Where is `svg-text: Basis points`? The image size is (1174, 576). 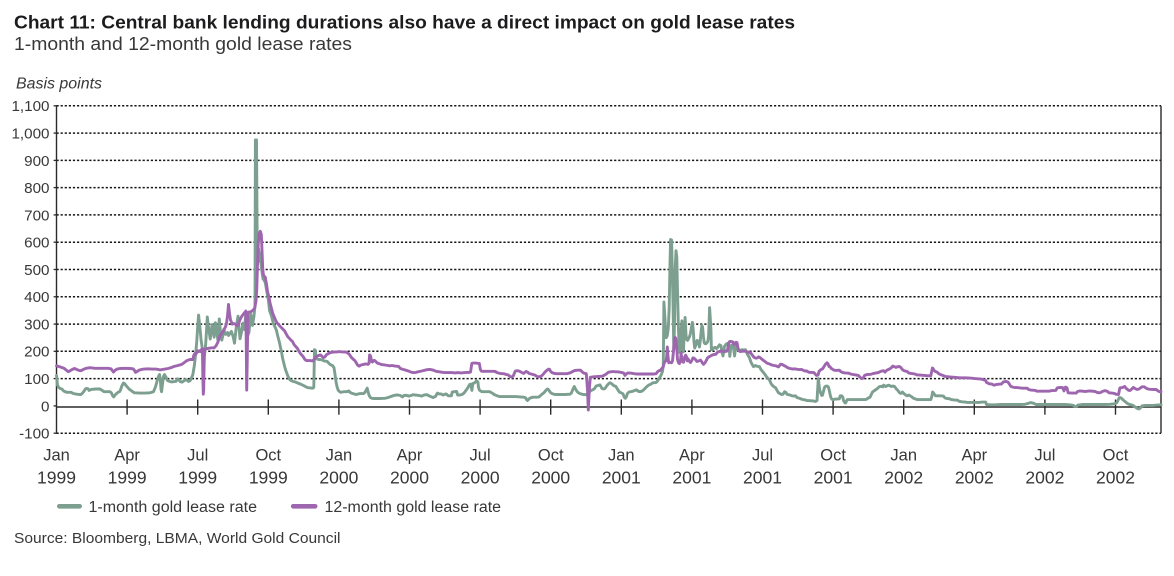
svg-text: Basis points is located at coordinates (59, 83).